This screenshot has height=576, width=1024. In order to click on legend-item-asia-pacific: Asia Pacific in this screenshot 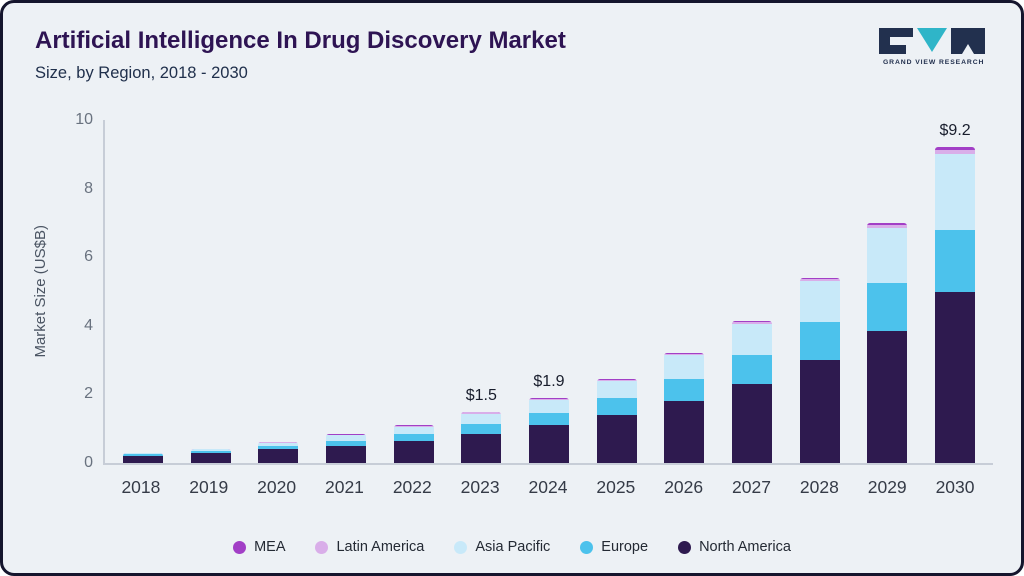, I will do `click(502, 547)`.